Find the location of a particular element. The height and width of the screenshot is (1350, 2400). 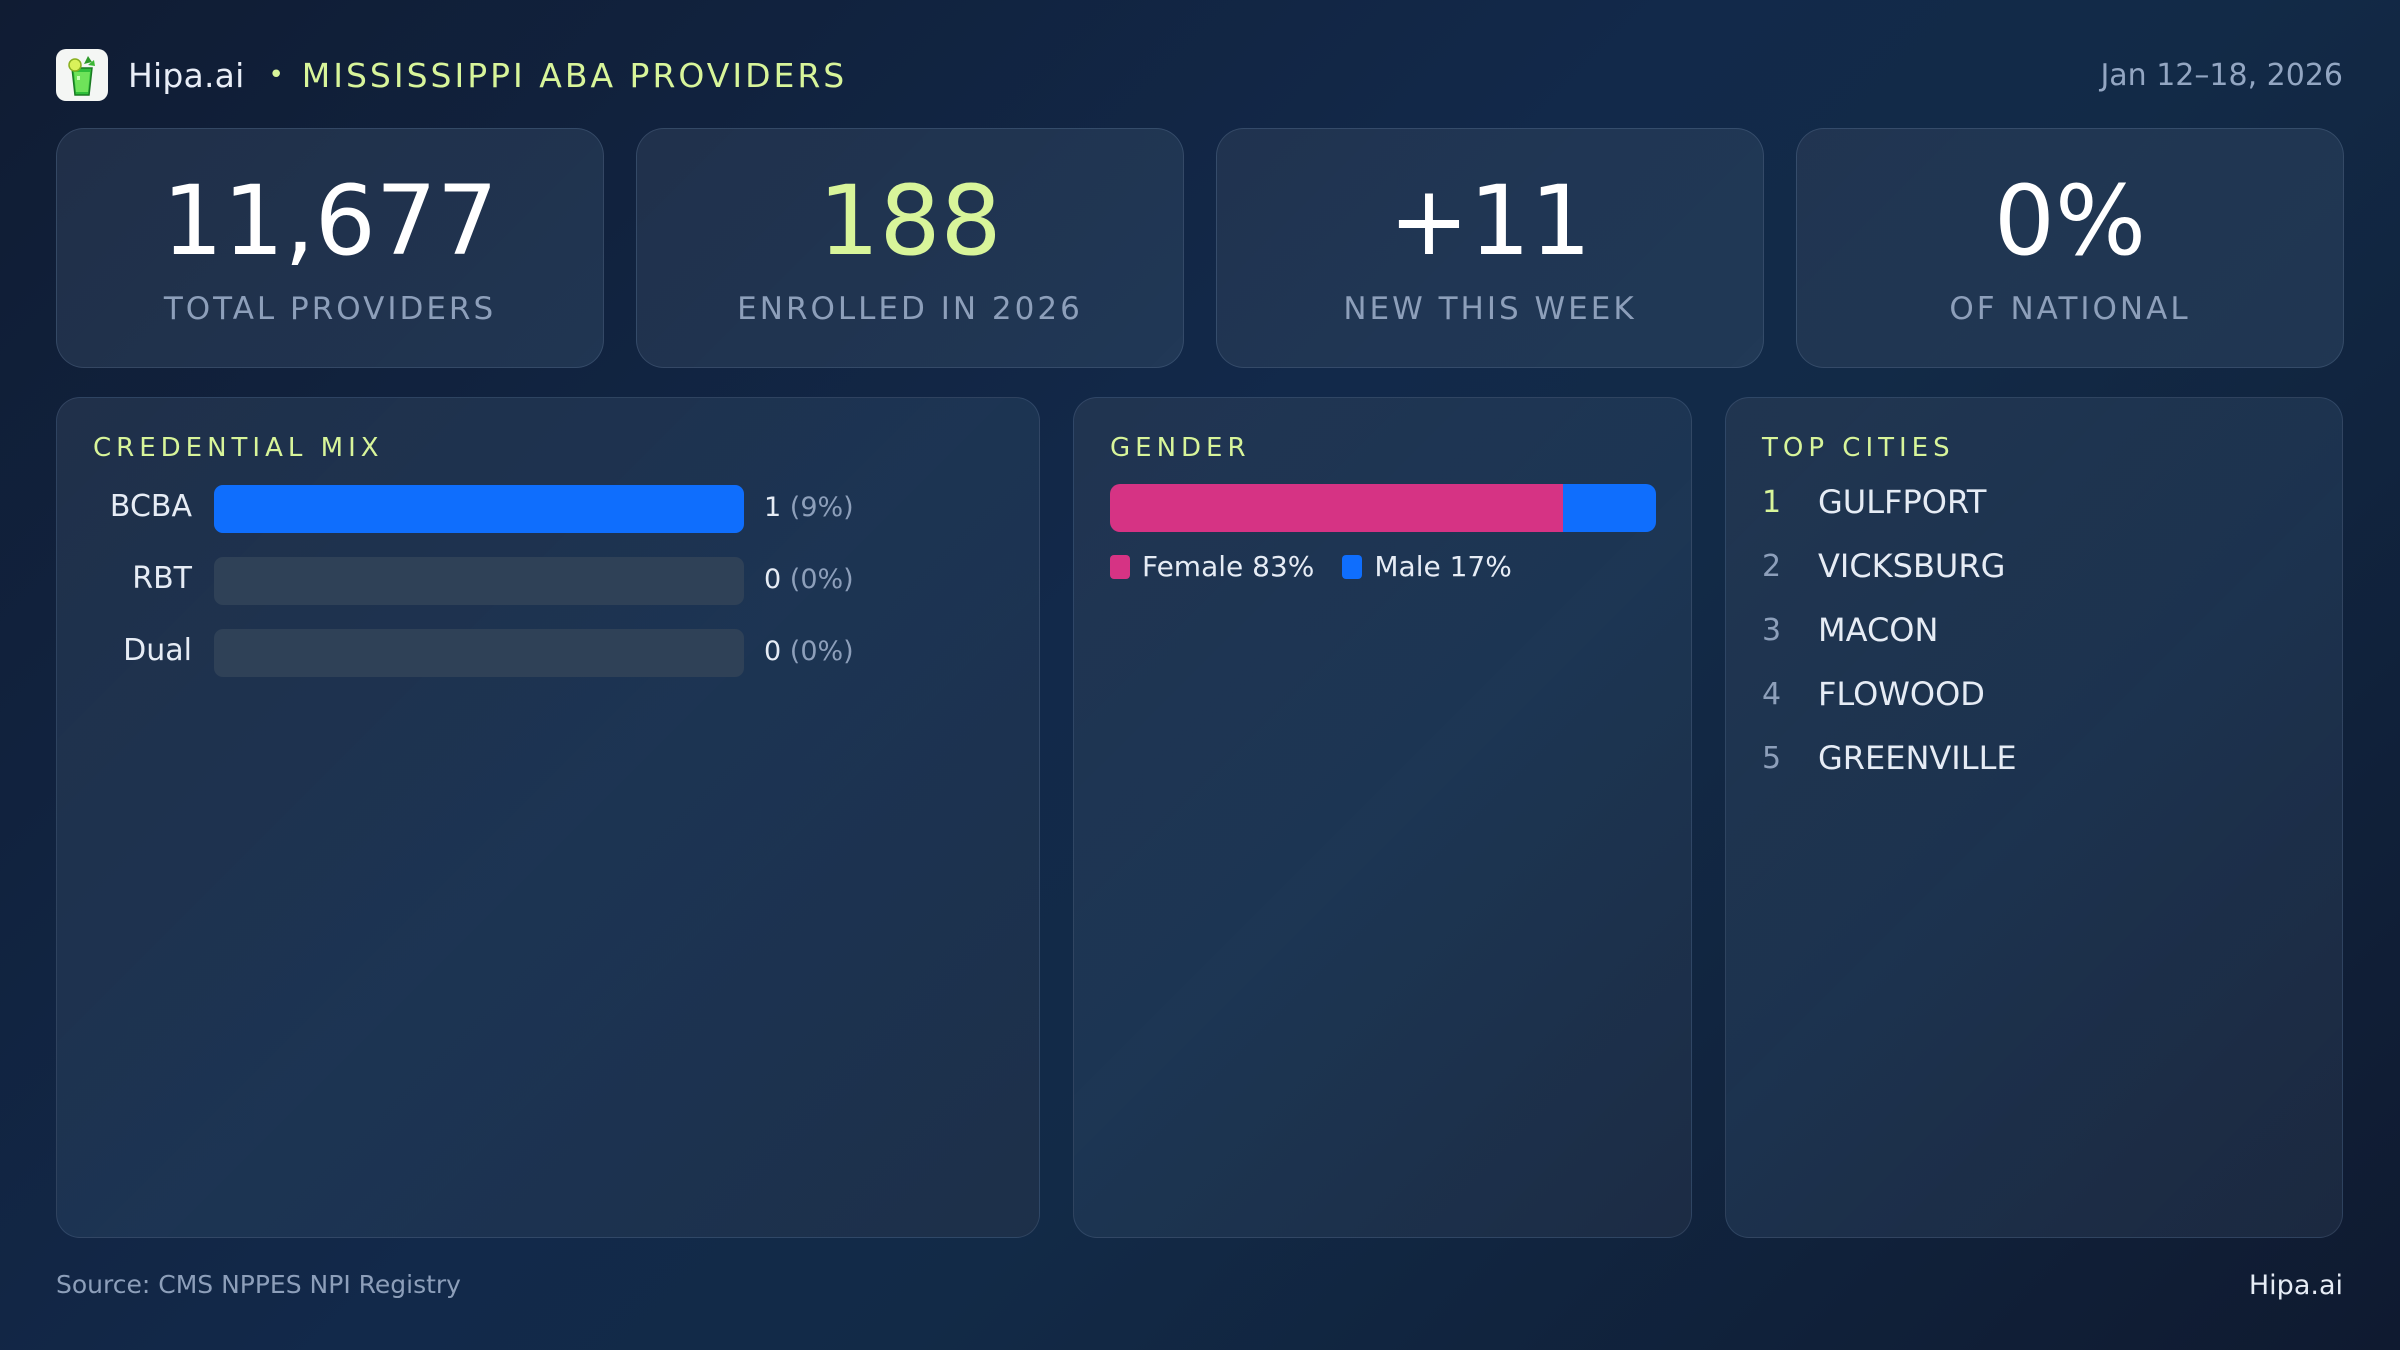

city-name: MACON is located at coordinates (1878, 630).